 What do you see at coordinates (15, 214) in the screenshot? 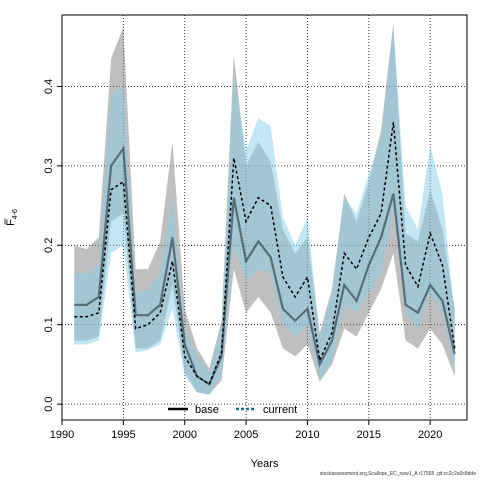
I see `y-axis-title-sub: 4-6` at bounding box center [15, 214].